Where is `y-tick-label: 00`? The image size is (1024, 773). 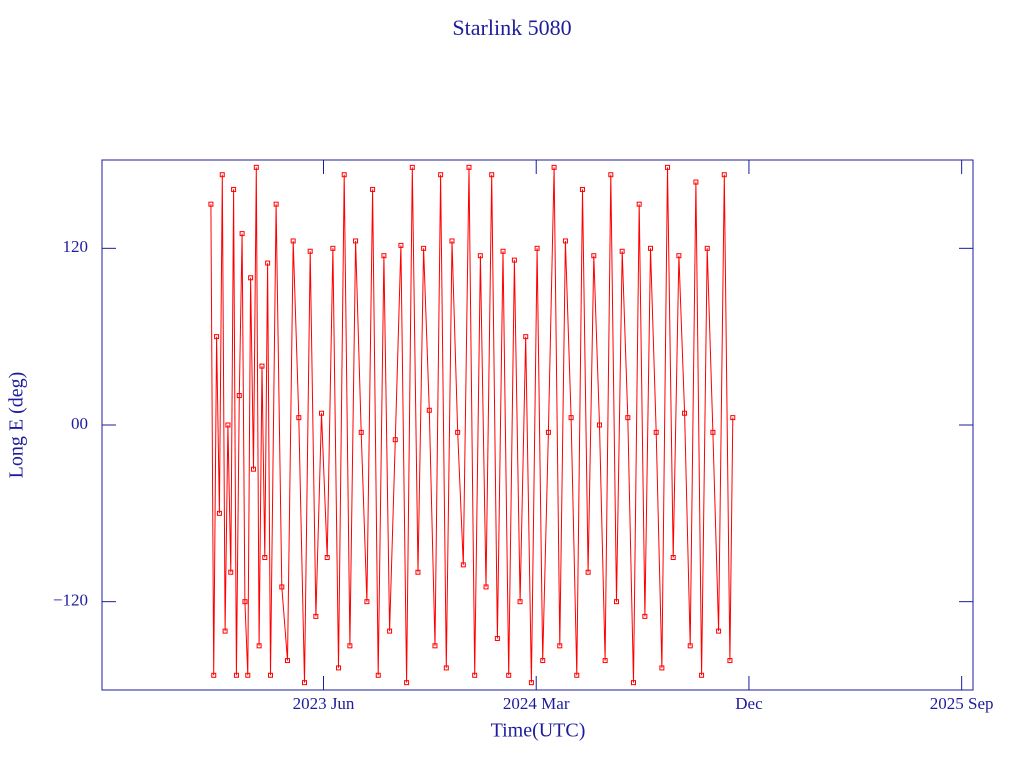 y-tick-label: 00 is located at coordinates (79, 423).